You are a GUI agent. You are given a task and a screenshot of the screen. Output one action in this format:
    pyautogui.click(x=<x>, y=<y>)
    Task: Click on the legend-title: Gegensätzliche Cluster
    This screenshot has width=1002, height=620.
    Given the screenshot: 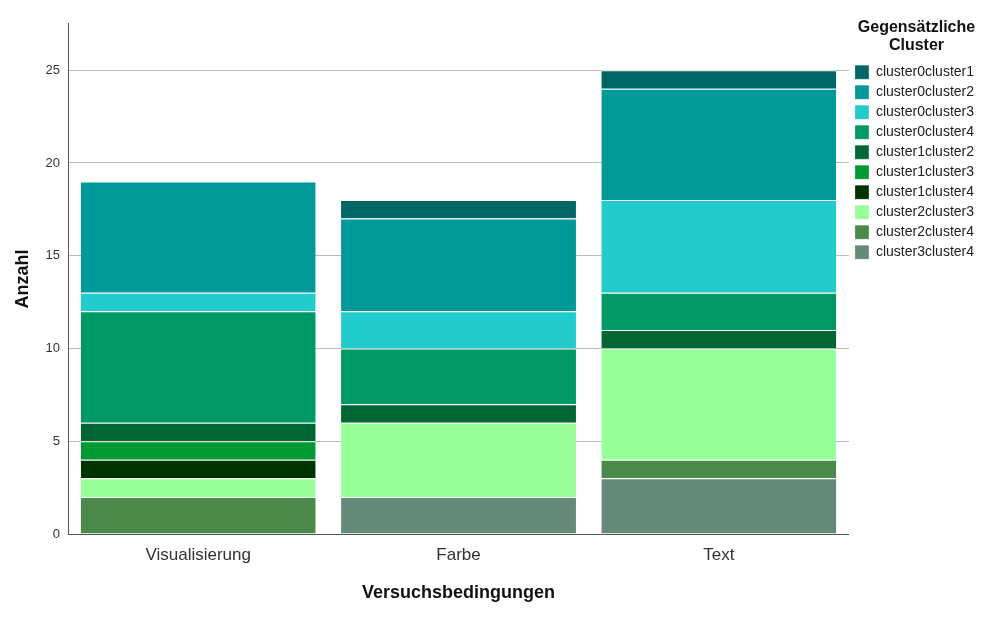 What is the action you would take?
    pyautogui.click(x=916, y=36)
    